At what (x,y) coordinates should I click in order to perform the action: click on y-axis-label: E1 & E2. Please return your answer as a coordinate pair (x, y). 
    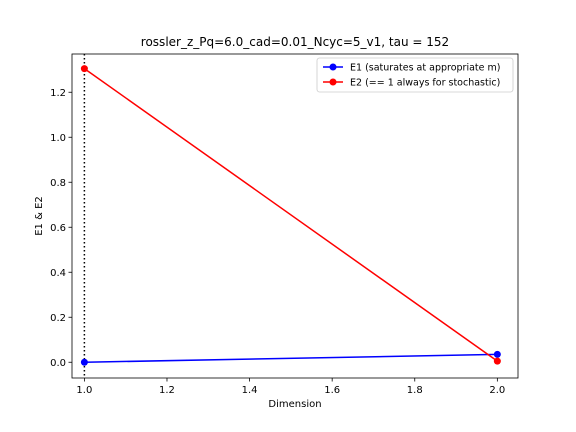
    Looking at the image, I should click on (39, 216).